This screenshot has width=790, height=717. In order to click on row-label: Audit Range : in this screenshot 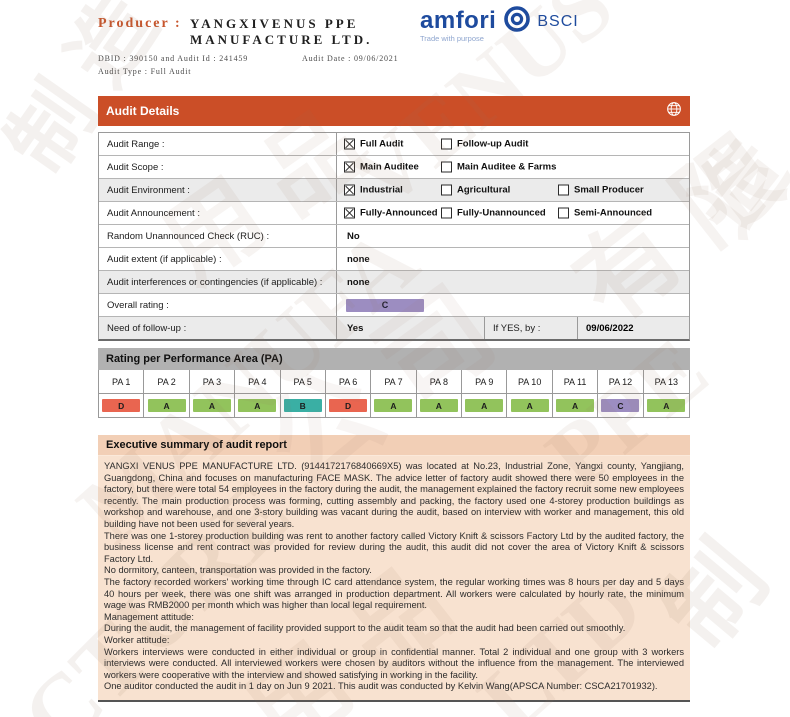, I will do `click(218, 144)`.